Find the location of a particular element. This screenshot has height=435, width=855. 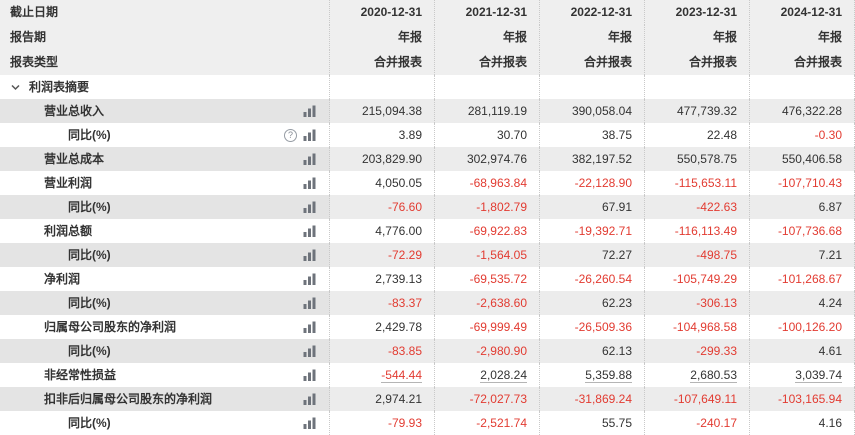

cell-value: -31,869.24 is located at coordinates (603, 399).